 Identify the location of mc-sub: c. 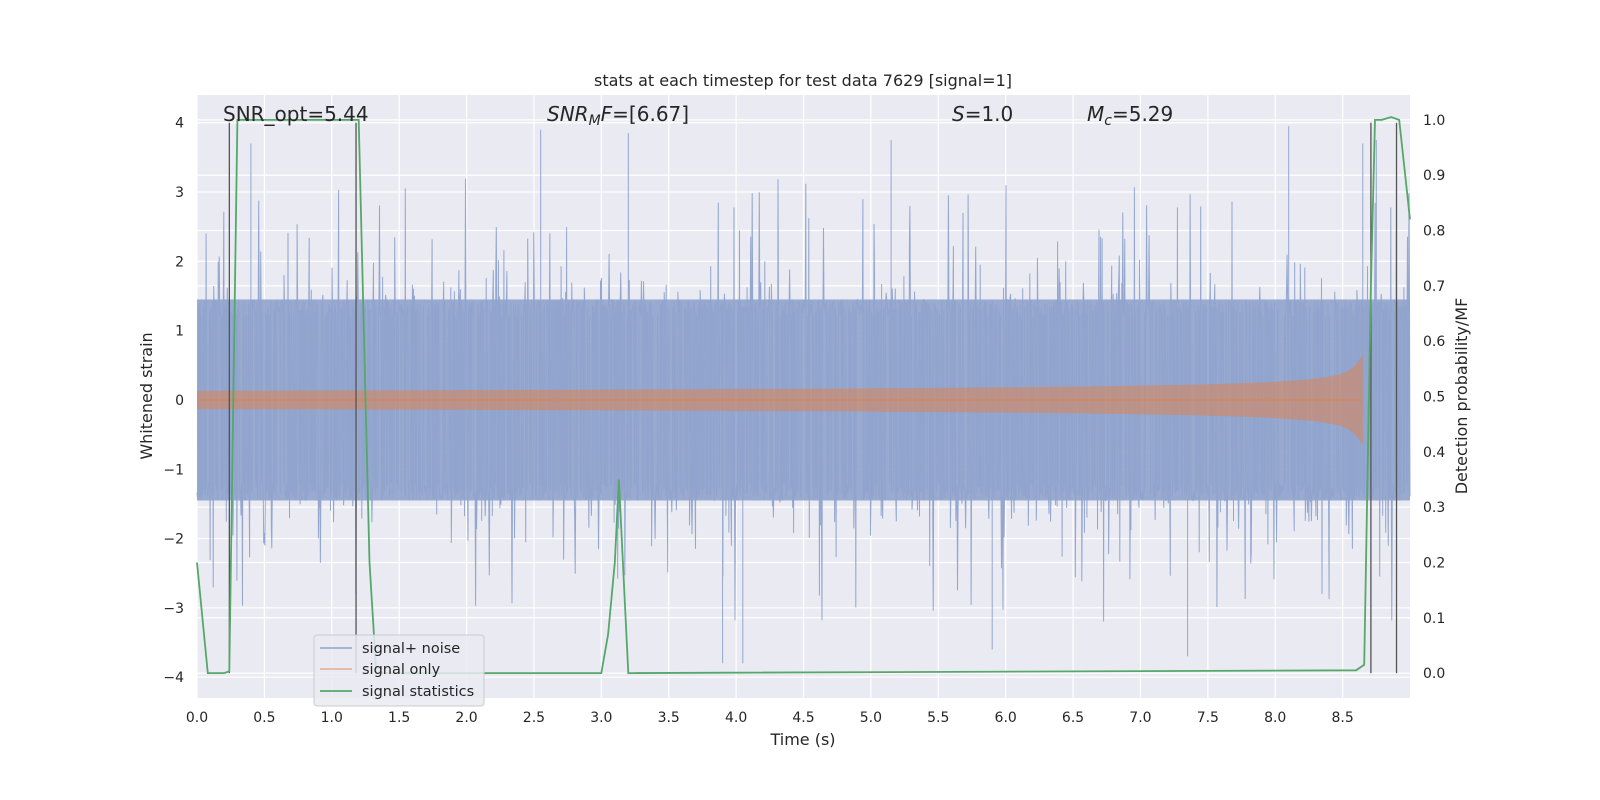
(1108, 121).